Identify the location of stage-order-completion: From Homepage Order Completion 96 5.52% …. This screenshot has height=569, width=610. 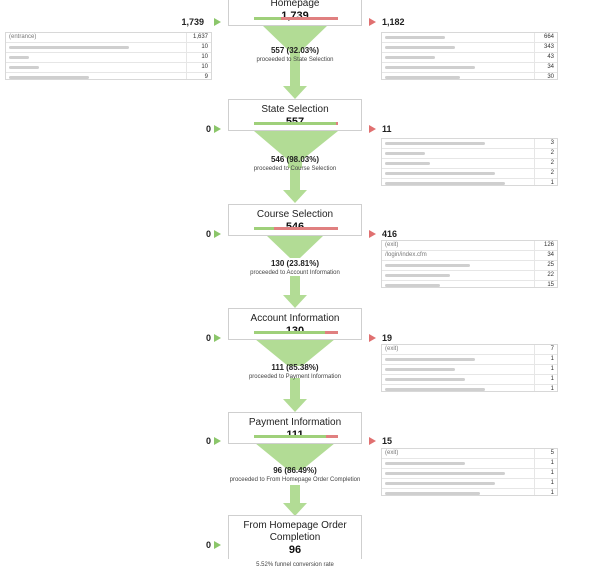
(295, 541).